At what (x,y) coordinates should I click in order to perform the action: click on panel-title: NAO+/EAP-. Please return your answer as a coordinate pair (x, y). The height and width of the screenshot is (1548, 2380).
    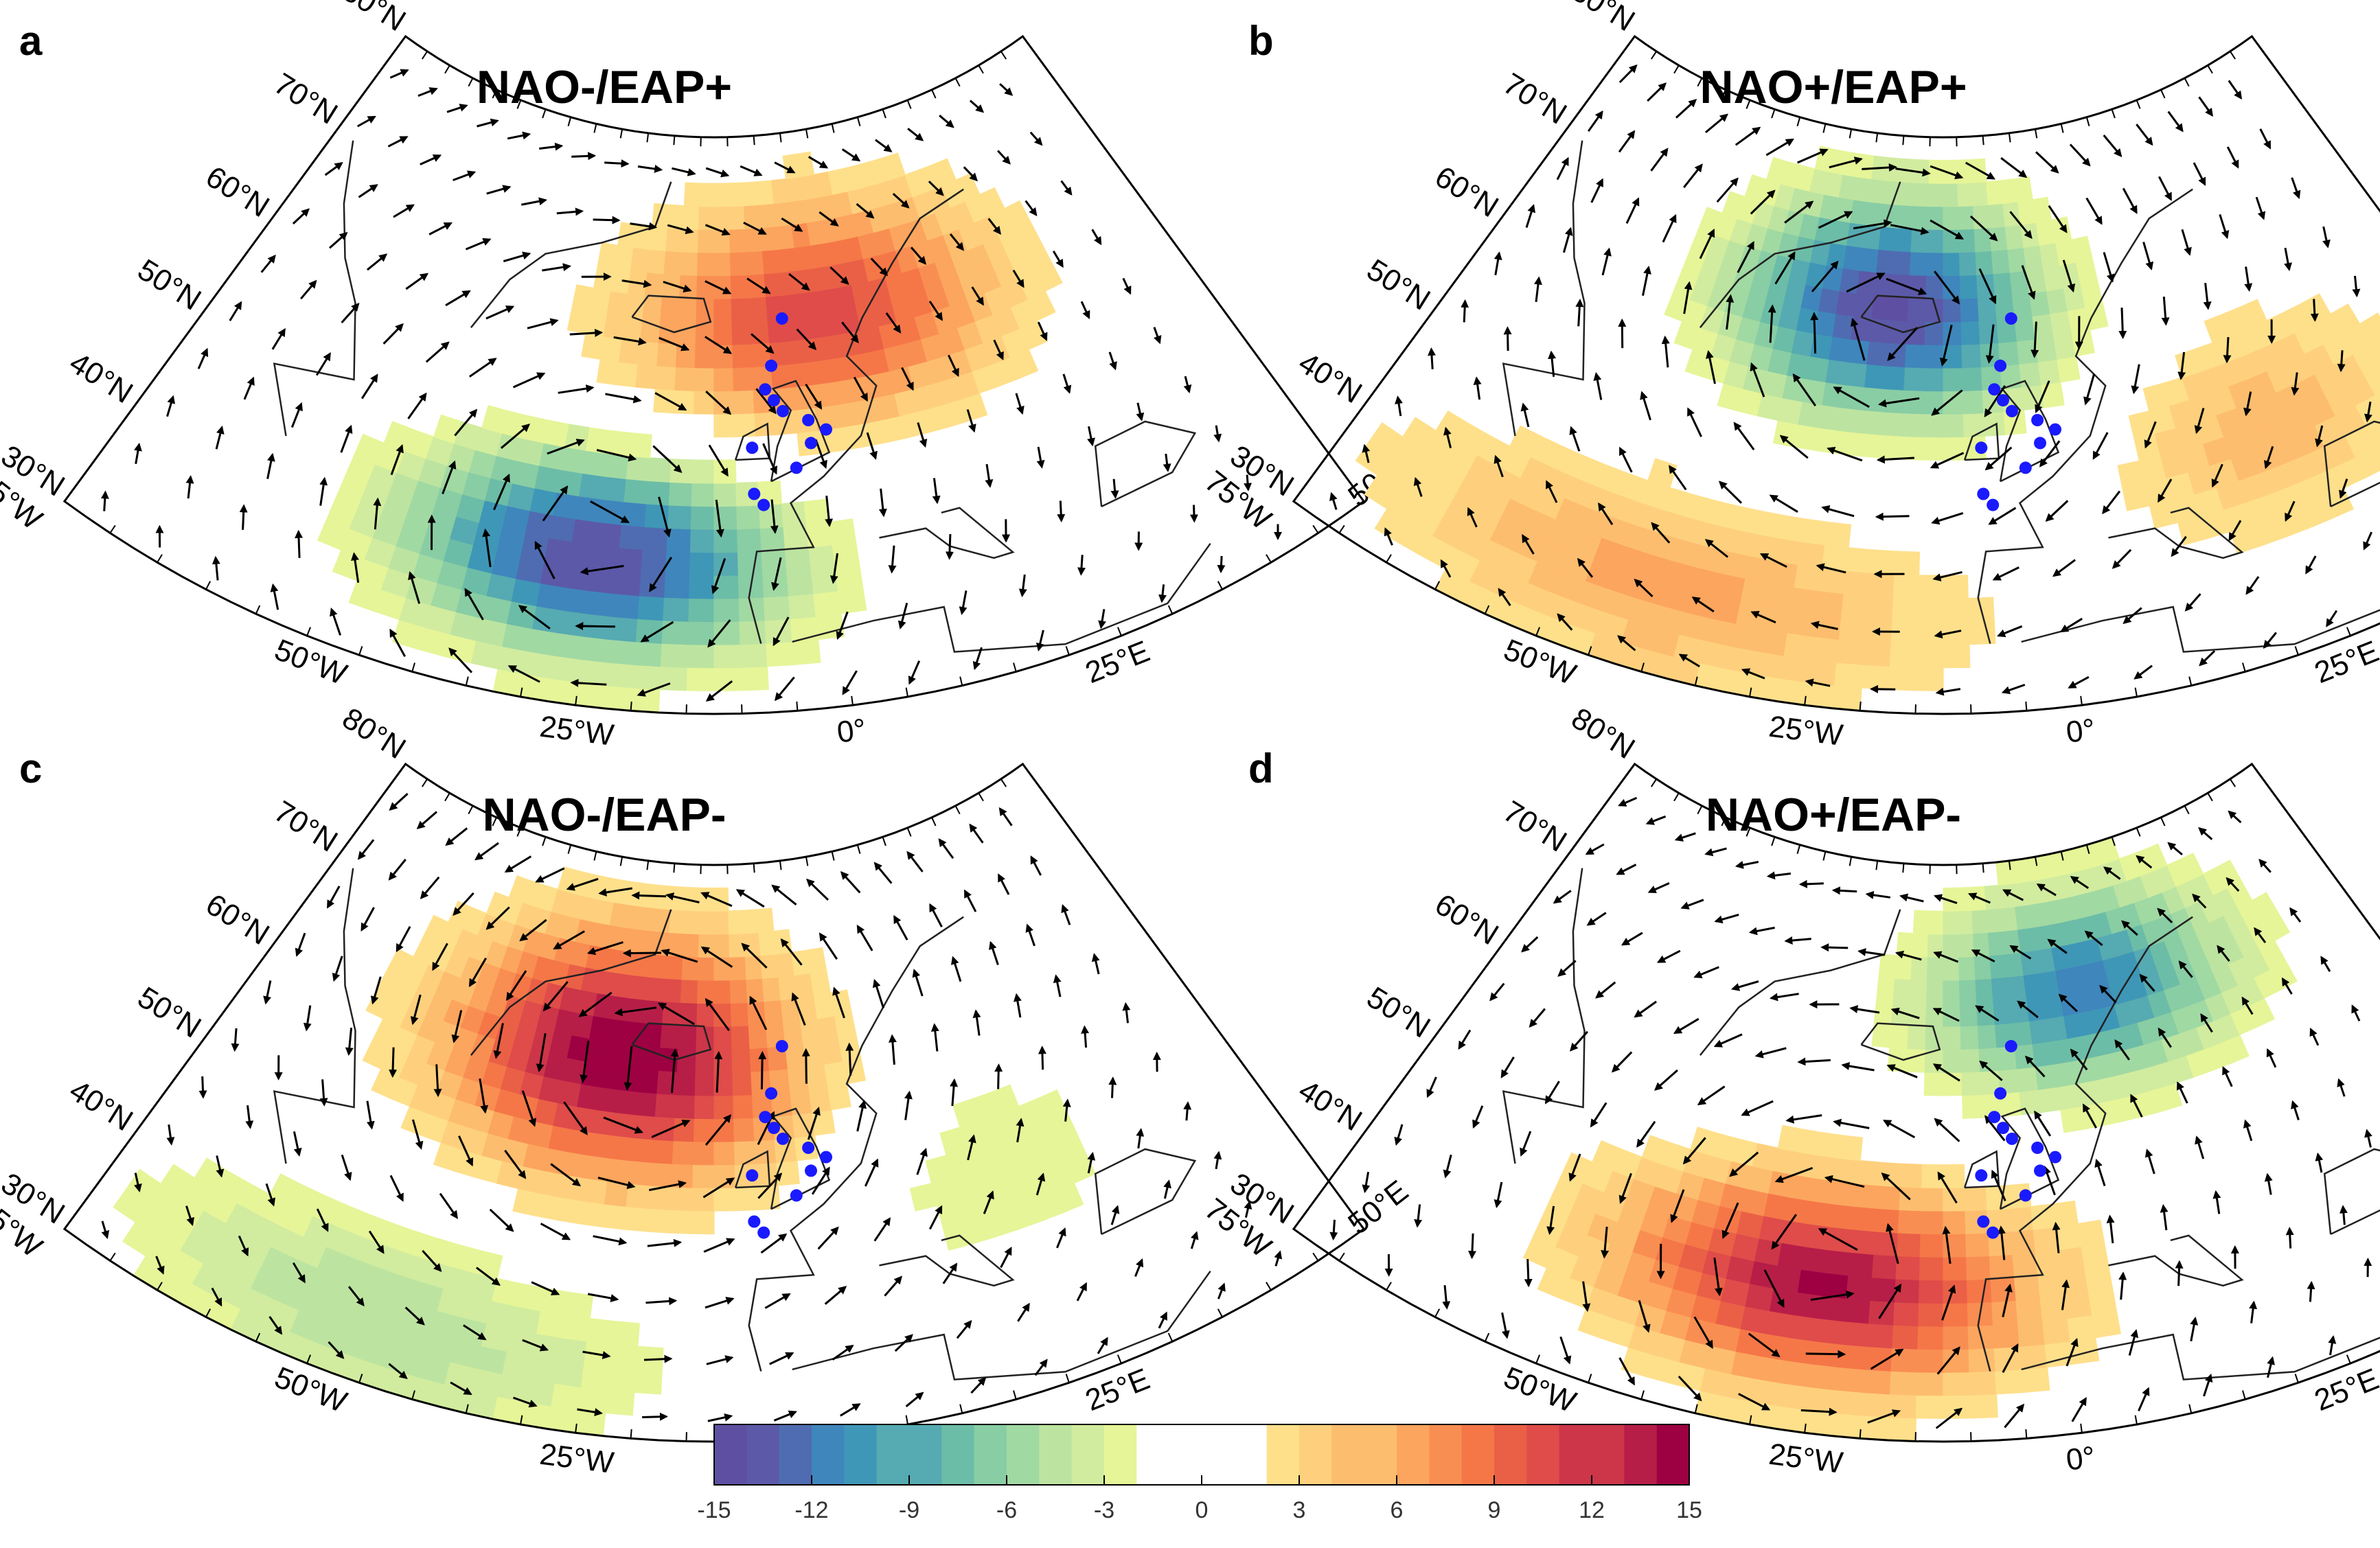
    Looking at the image, I should click on (1833, 815).